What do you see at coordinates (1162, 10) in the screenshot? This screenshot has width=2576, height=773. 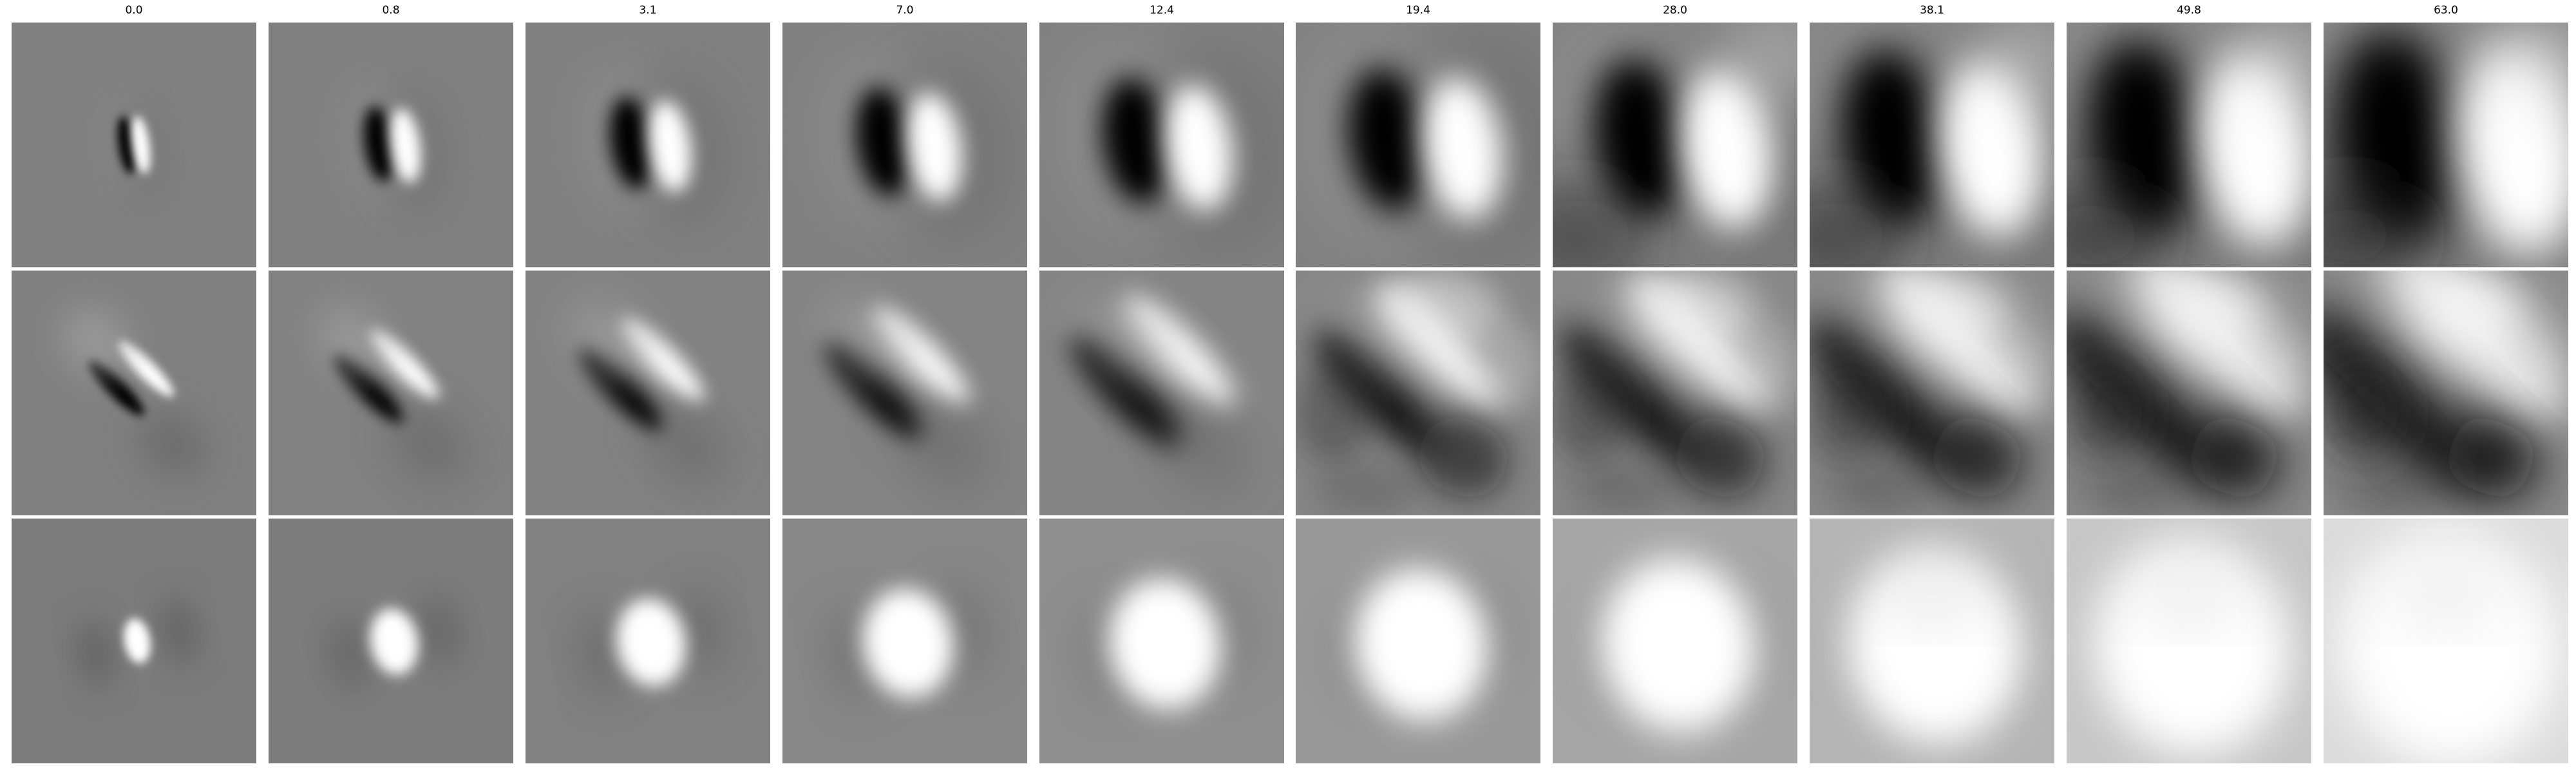 I see `column-title: 12.4` at bounding box center [1162, 10].